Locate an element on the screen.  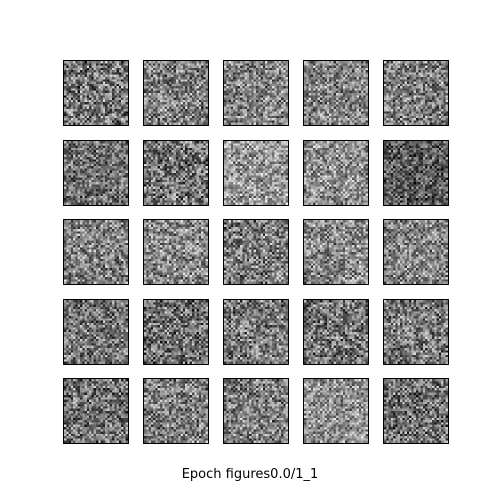
sample-tile-r1-c1 is located at coordinates (176, 173).